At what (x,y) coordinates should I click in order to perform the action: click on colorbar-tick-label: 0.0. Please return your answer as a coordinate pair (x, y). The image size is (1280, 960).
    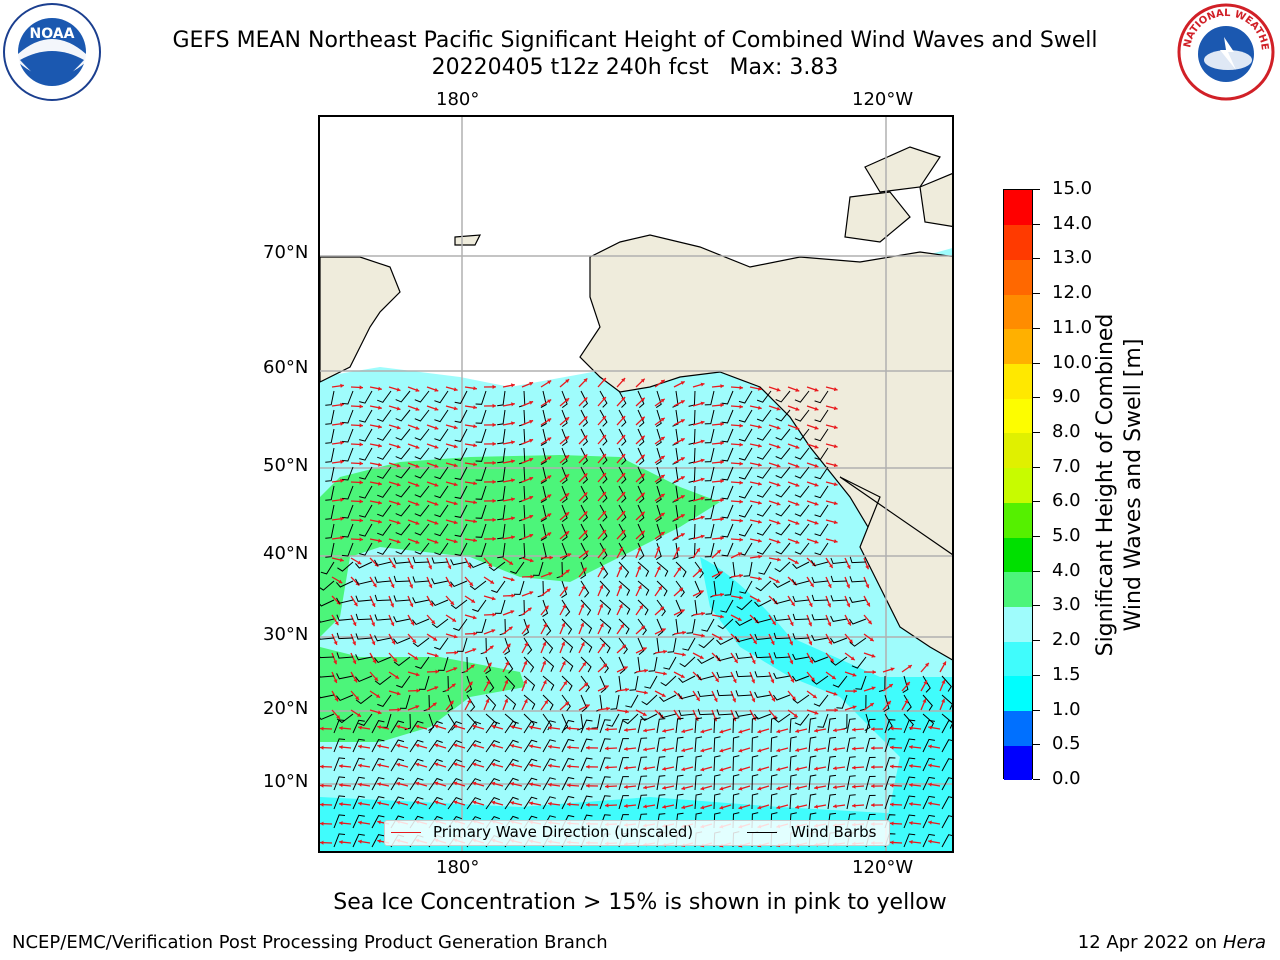
    Looking at the image, I should click on (1066, 778).